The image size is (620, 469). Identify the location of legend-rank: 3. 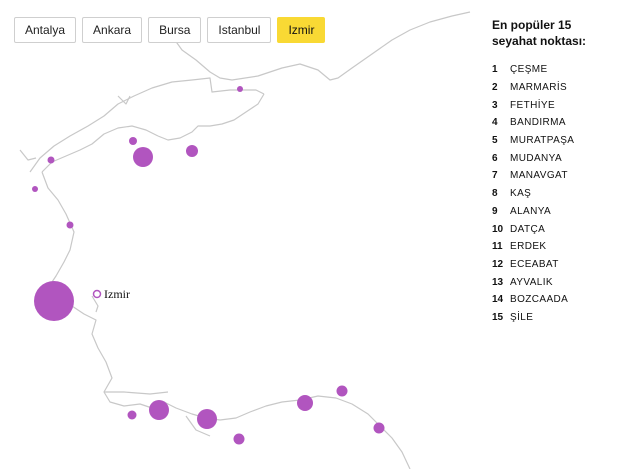
(495, 105).